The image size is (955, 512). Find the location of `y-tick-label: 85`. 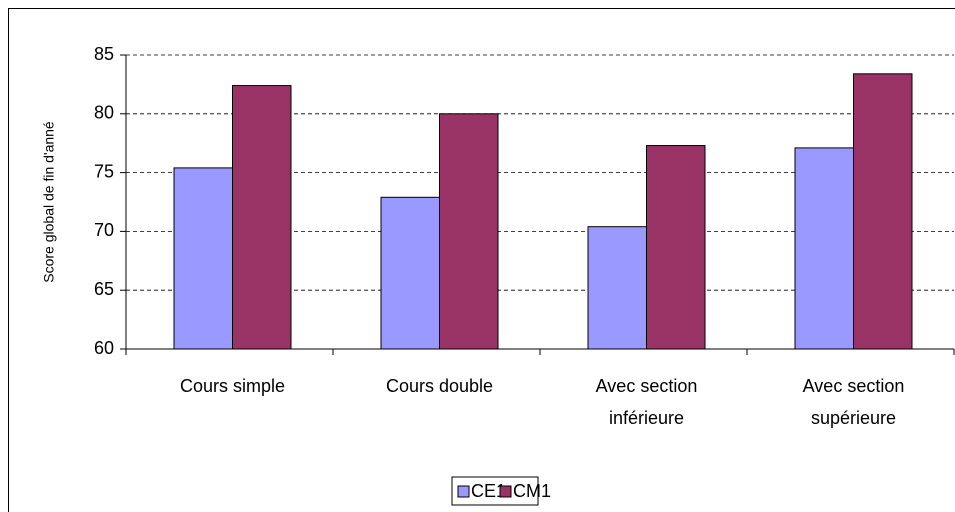

y-tick-label: 85 is located at coordinates (104, 54).